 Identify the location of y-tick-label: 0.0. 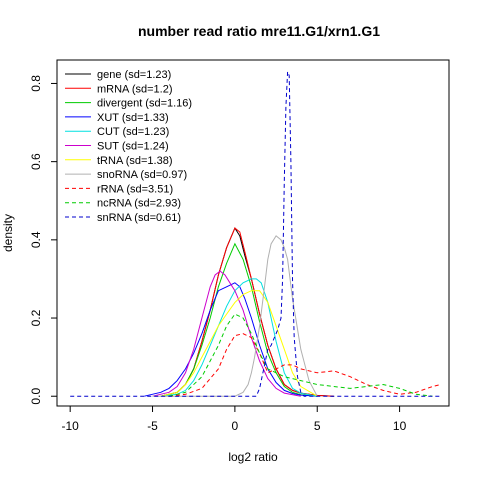
(36, 396).